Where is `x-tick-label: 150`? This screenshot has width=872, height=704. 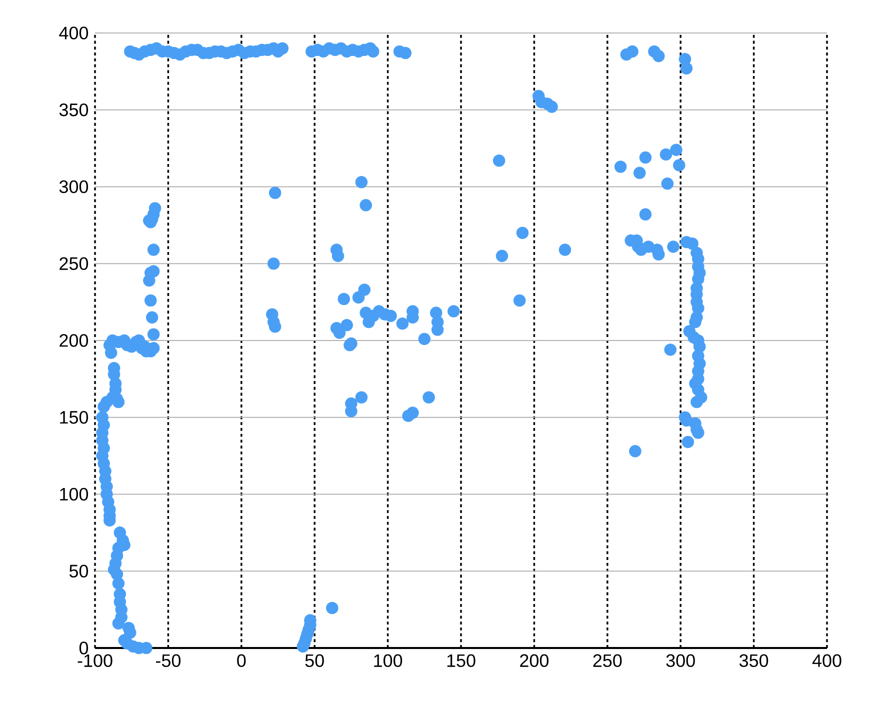 x-tick-label: 150 is located at coordinates (461, 660).